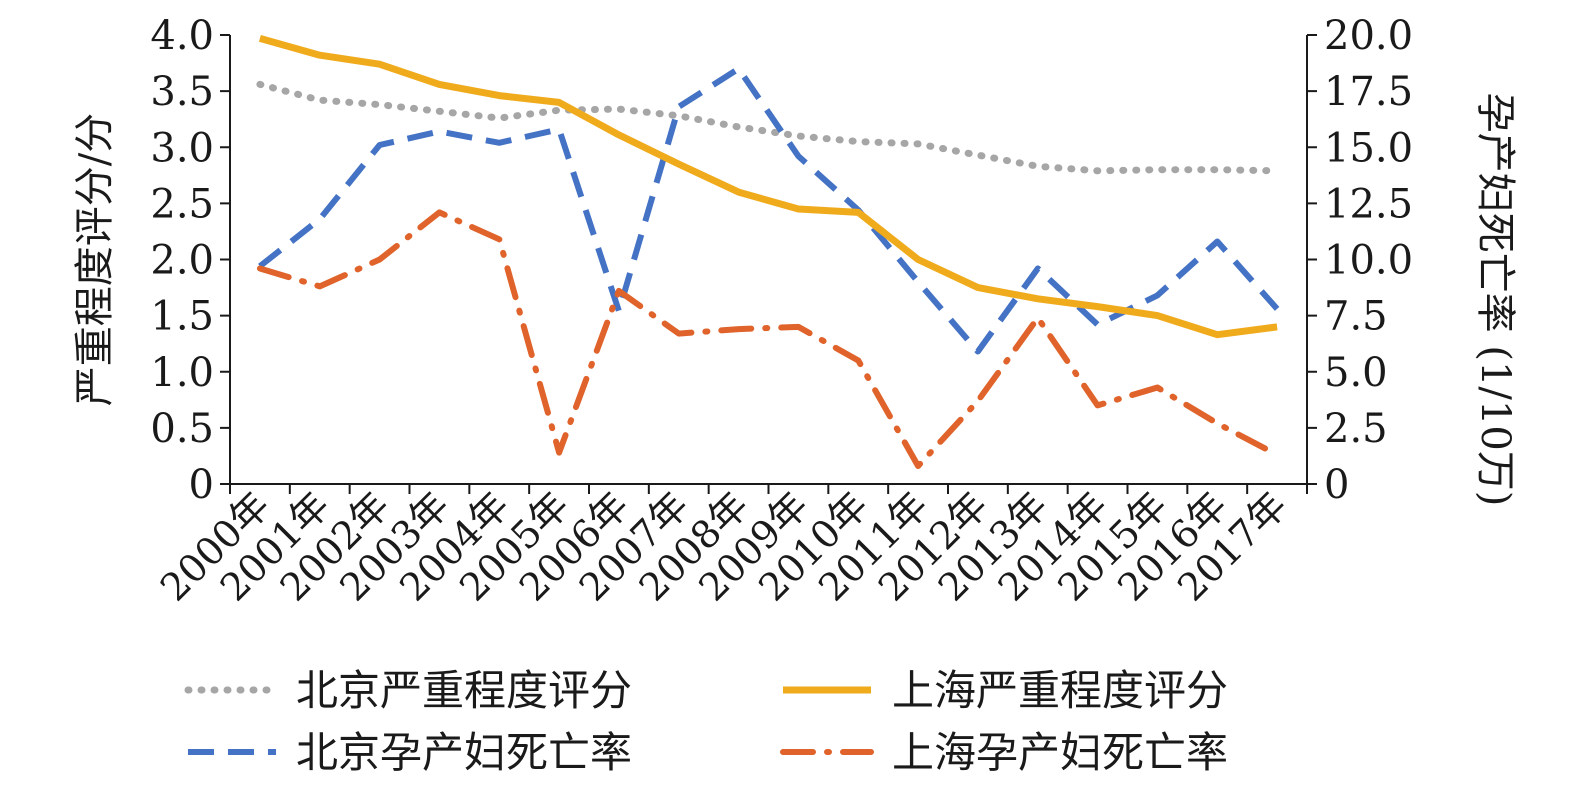  What do you see at coordinates (182, 429) in the screenshot?
I see `left-y-tick-label: 0.5` at bounding box center [182, 429].